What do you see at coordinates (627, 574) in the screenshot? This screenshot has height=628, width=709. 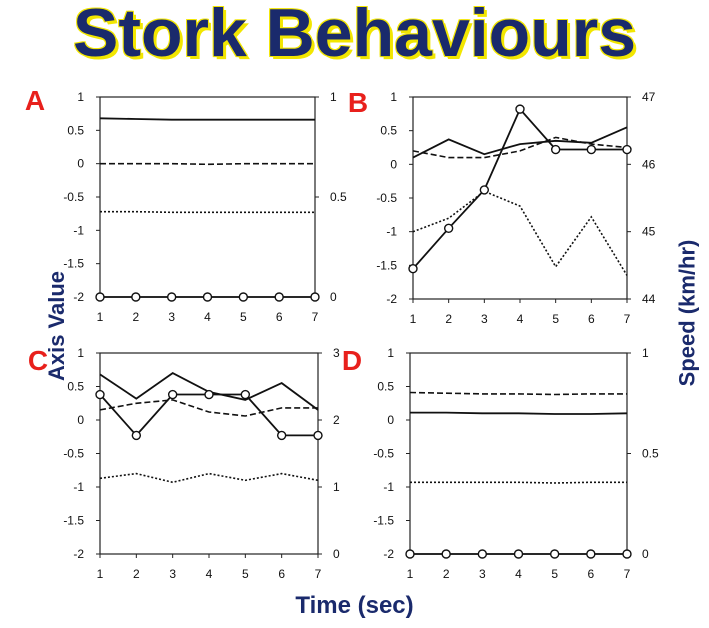 I see `panel-d-xtick-label: 7` at bounding box center [627, 574].